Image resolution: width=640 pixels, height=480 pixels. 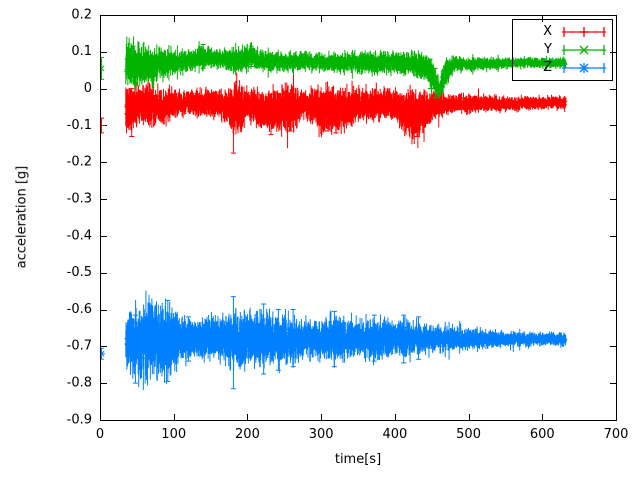 I want to click on x-axis-title: time[s], so click(x=358, y=459).